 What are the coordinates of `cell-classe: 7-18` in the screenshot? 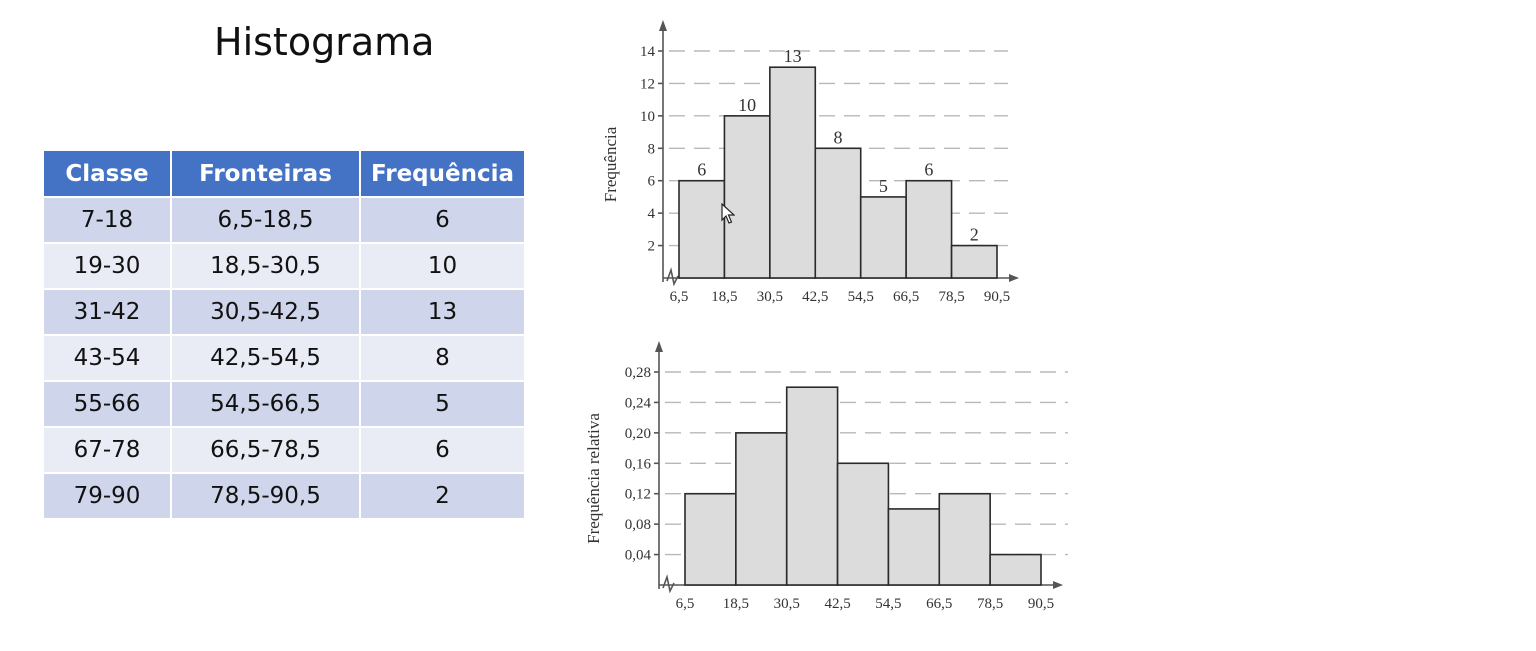 It's located at (108, 219).